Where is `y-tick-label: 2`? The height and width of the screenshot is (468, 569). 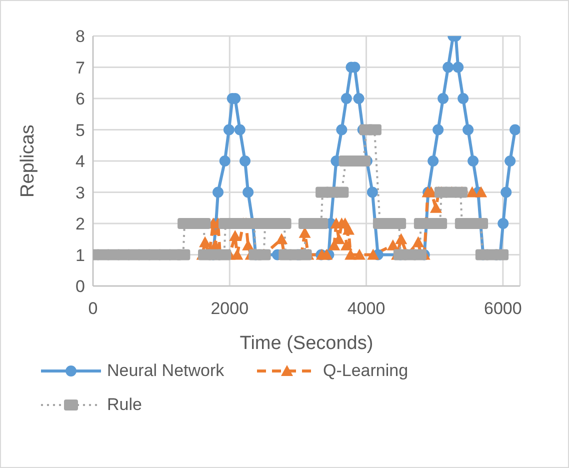
y-tick-label: 2 is located at coordinates (80, 224).